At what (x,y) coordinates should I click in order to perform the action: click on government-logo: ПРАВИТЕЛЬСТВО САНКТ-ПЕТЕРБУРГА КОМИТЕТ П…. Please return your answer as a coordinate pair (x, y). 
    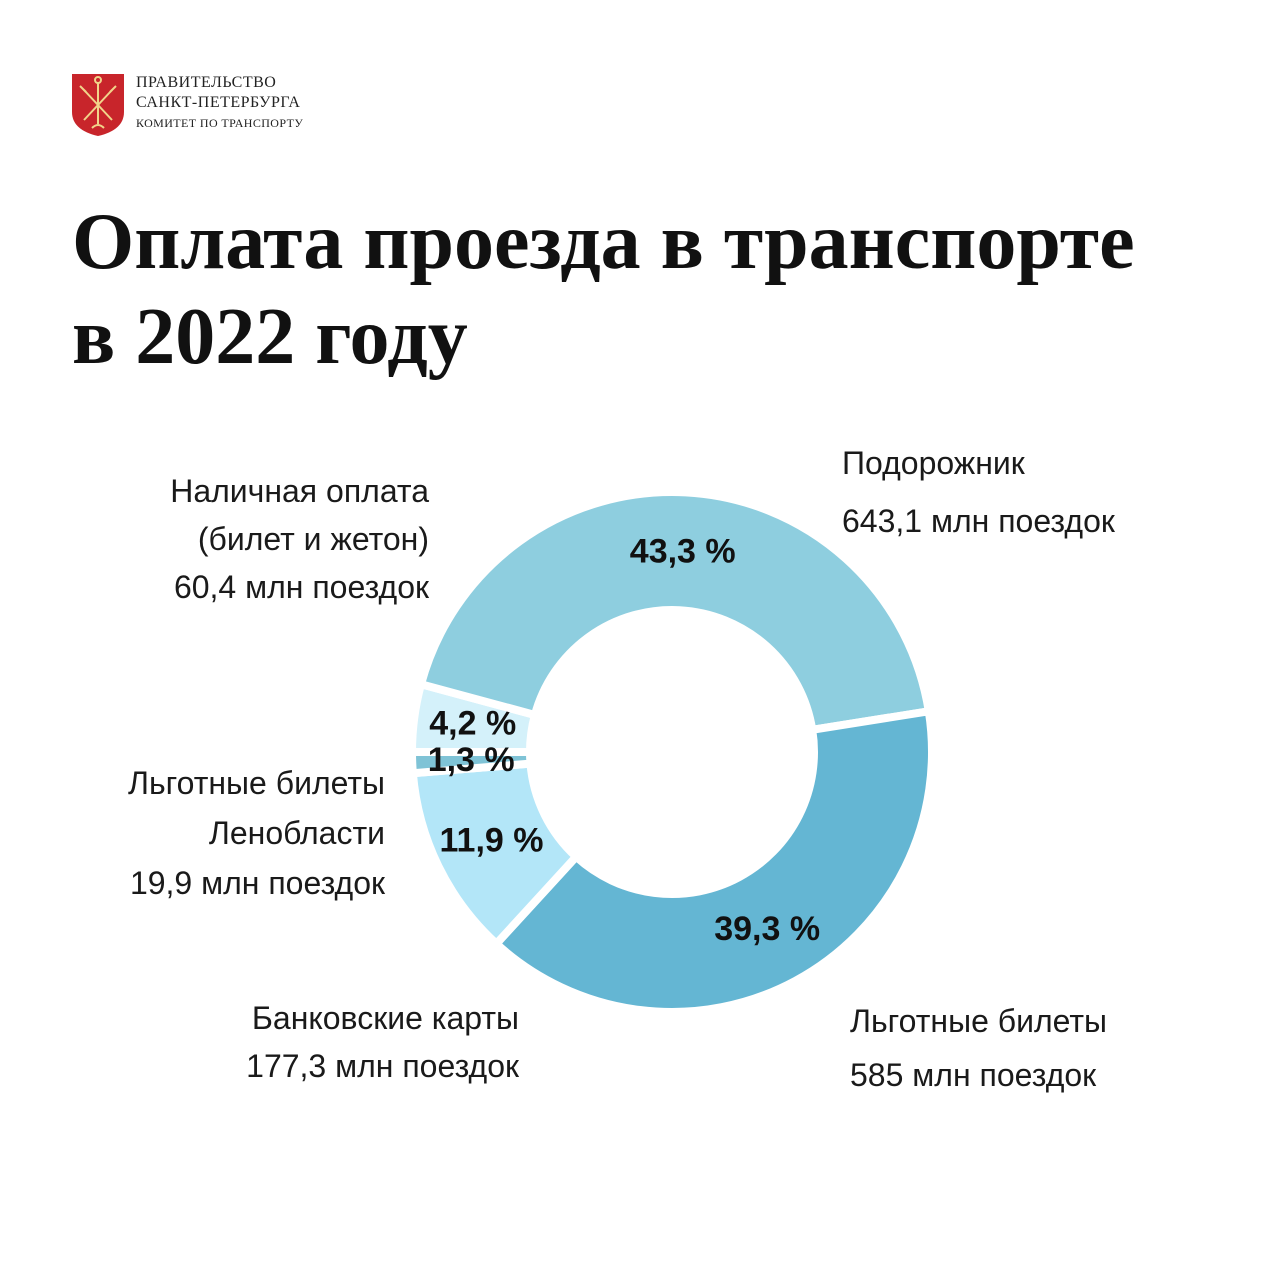
    Looking at the image, I should click on (186, 105).